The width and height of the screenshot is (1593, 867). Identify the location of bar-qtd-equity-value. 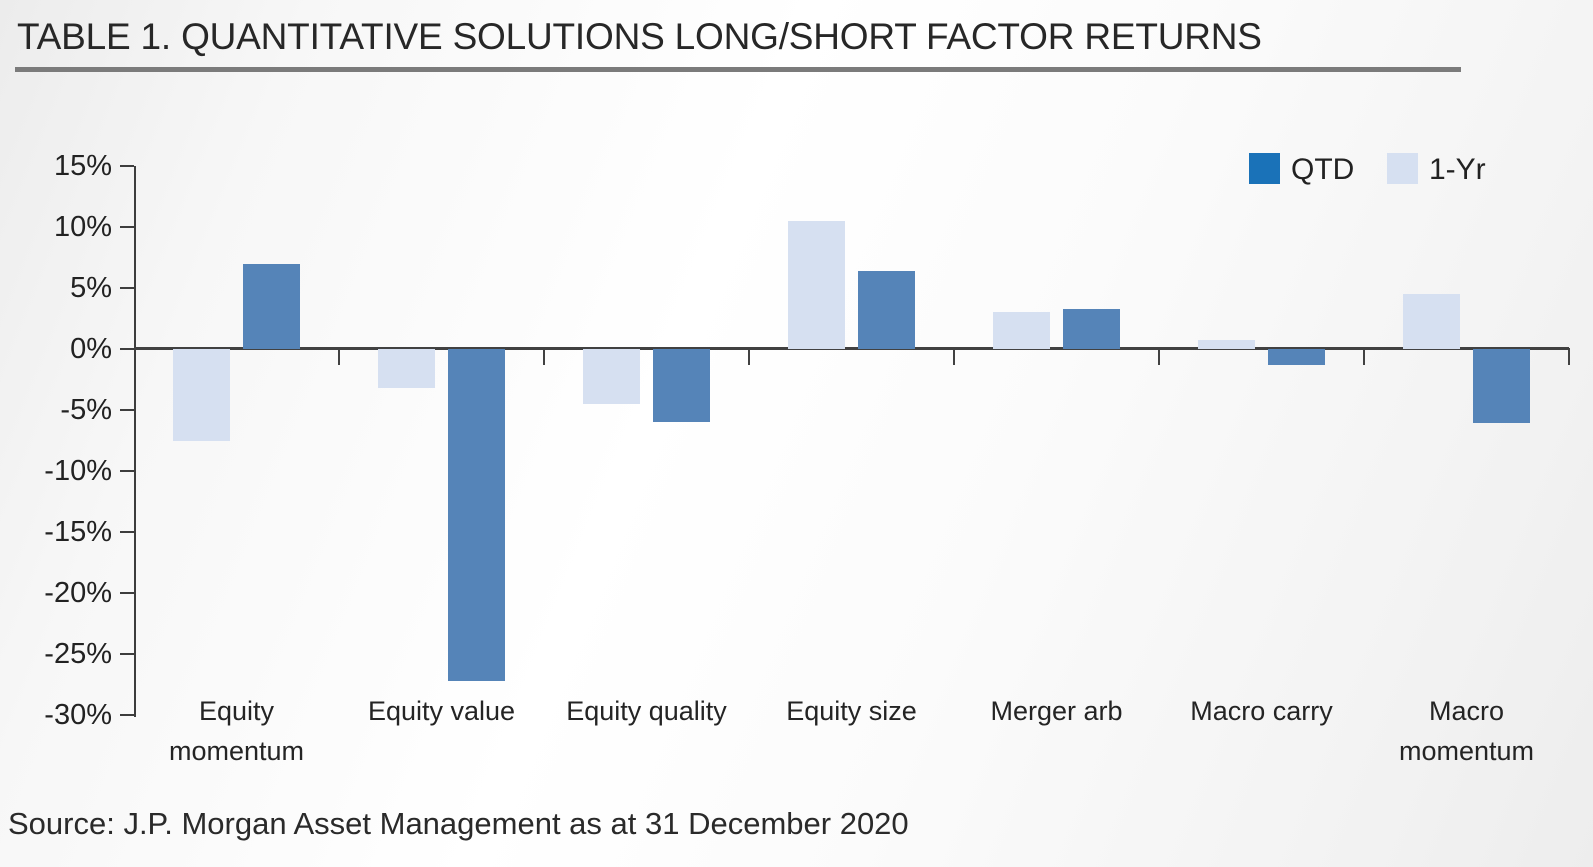
(476, 515).